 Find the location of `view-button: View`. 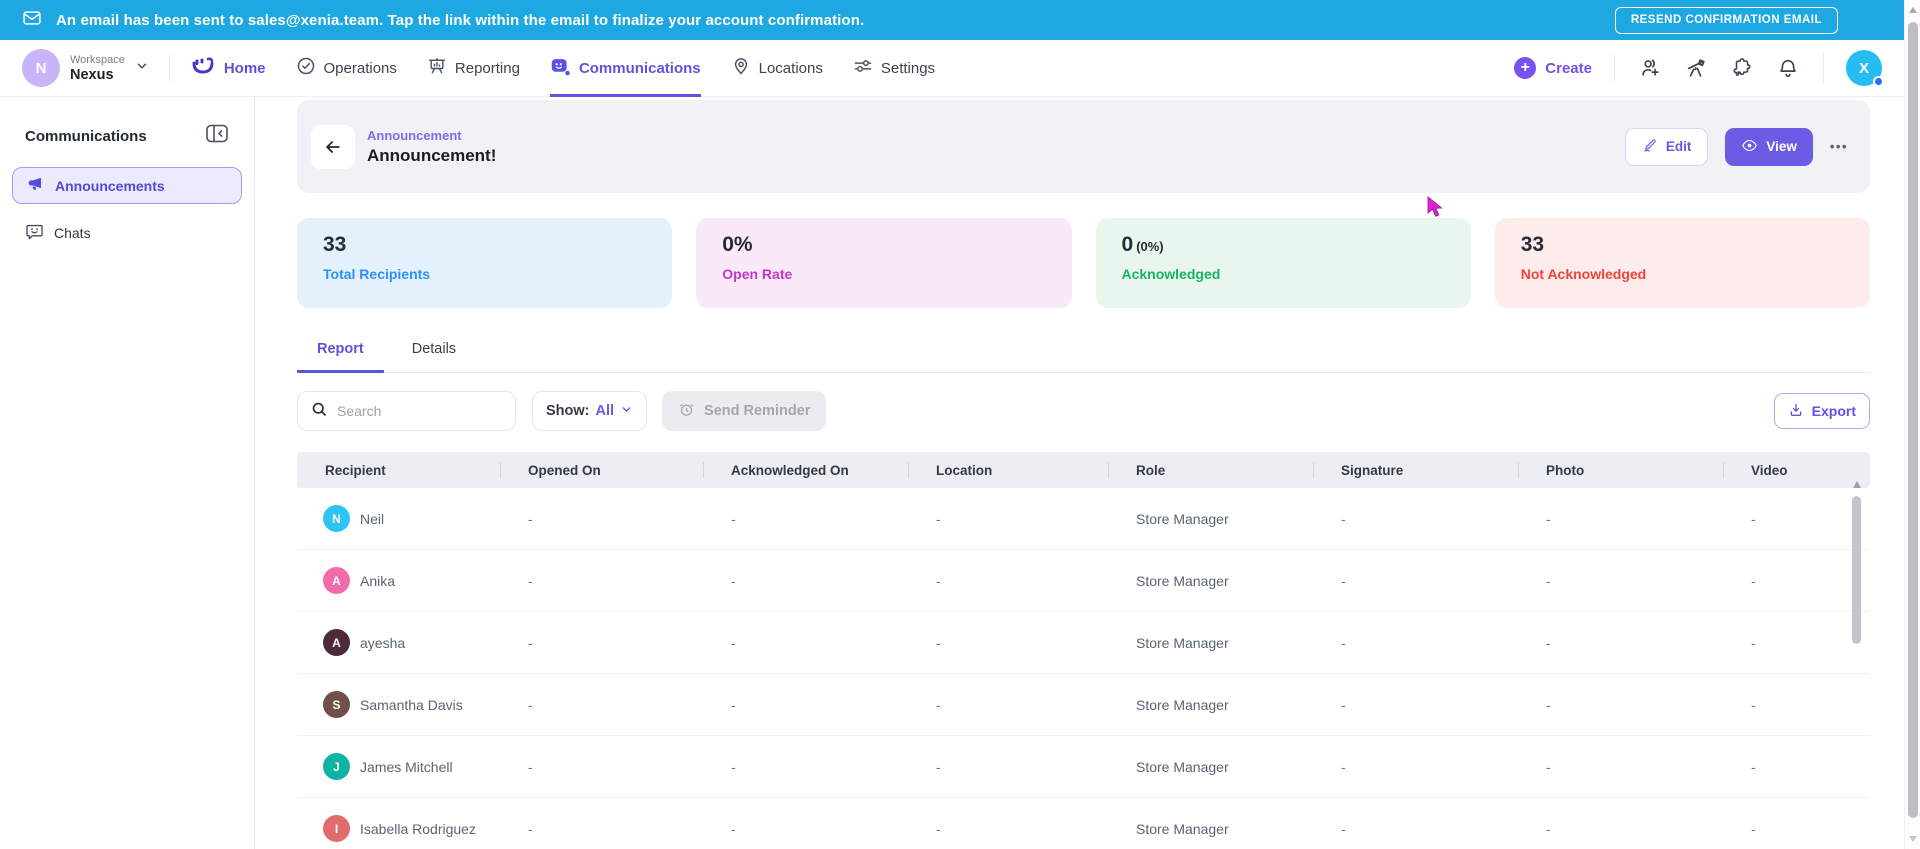

view-button: View is located at coordinates (1769, 146).